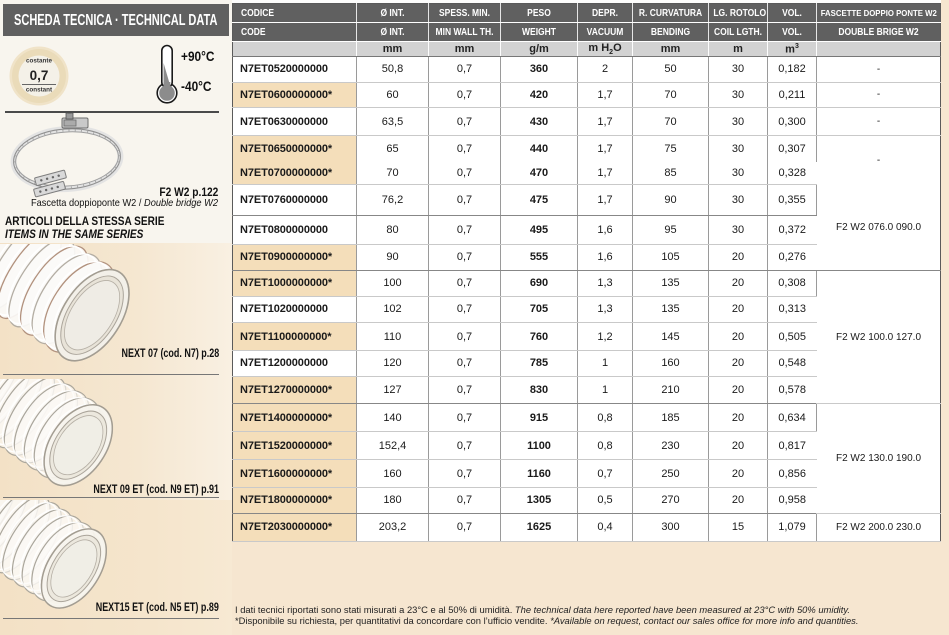 Image resolution: width=949 pixels, height=635 pixels. What do you see at coordinates (39, 75) in the screenshot?
I see `svg-text: 0,7` at bounding box center [39, 75].